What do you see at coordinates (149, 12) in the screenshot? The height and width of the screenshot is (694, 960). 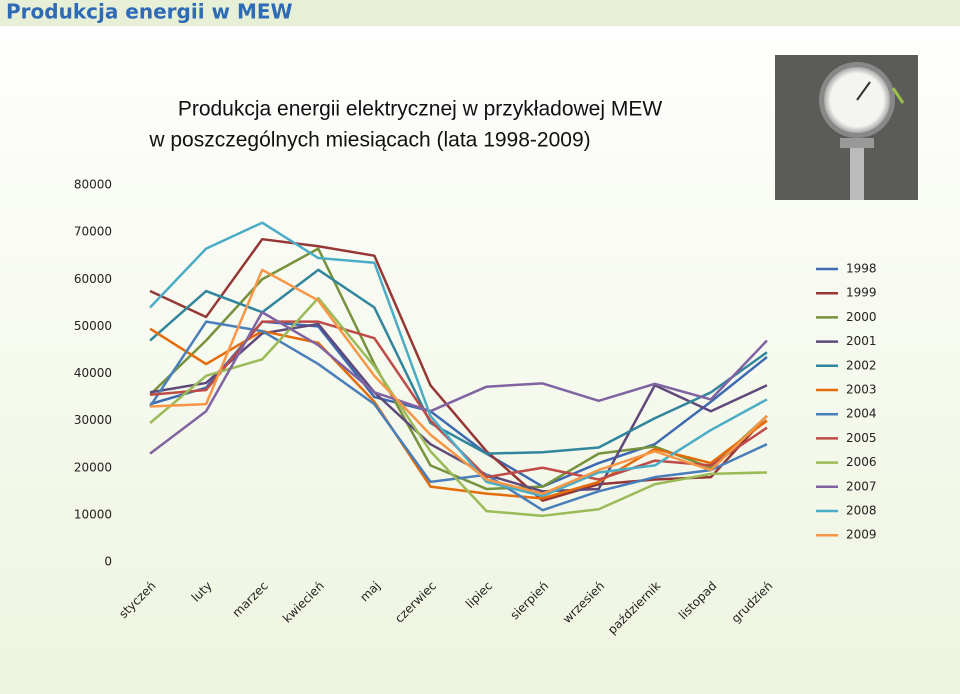 I see `slide-title: Produkcja energii w MEW` at bounding box center [149, 12].